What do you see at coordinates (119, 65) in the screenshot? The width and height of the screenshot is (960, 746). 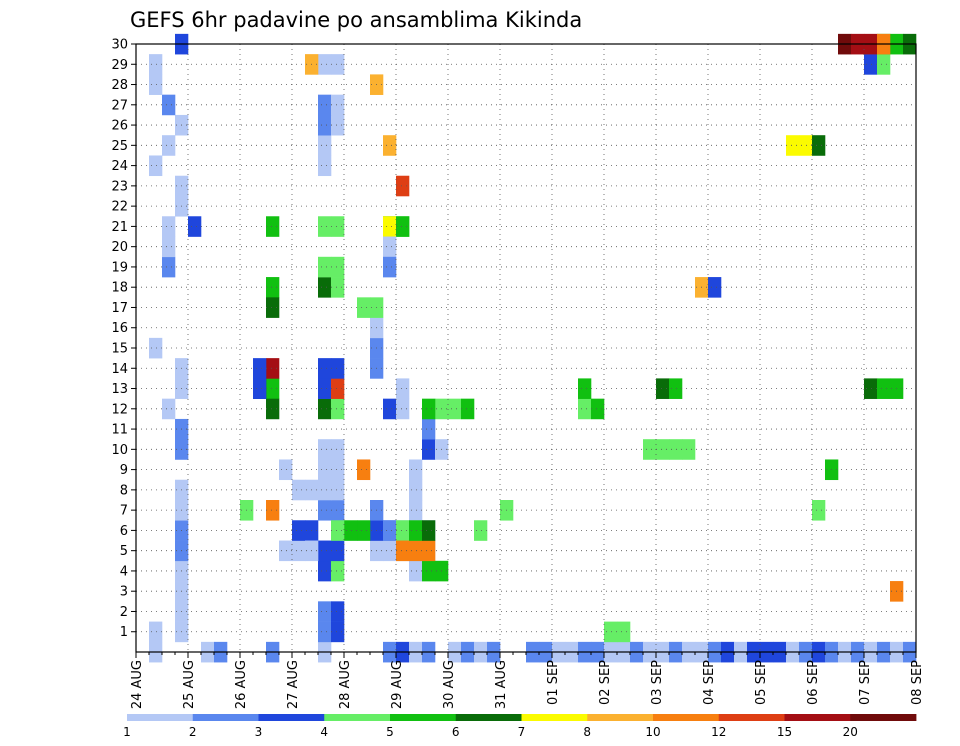 I see `y-tick-label: 29` at bounding box center [119, 65].